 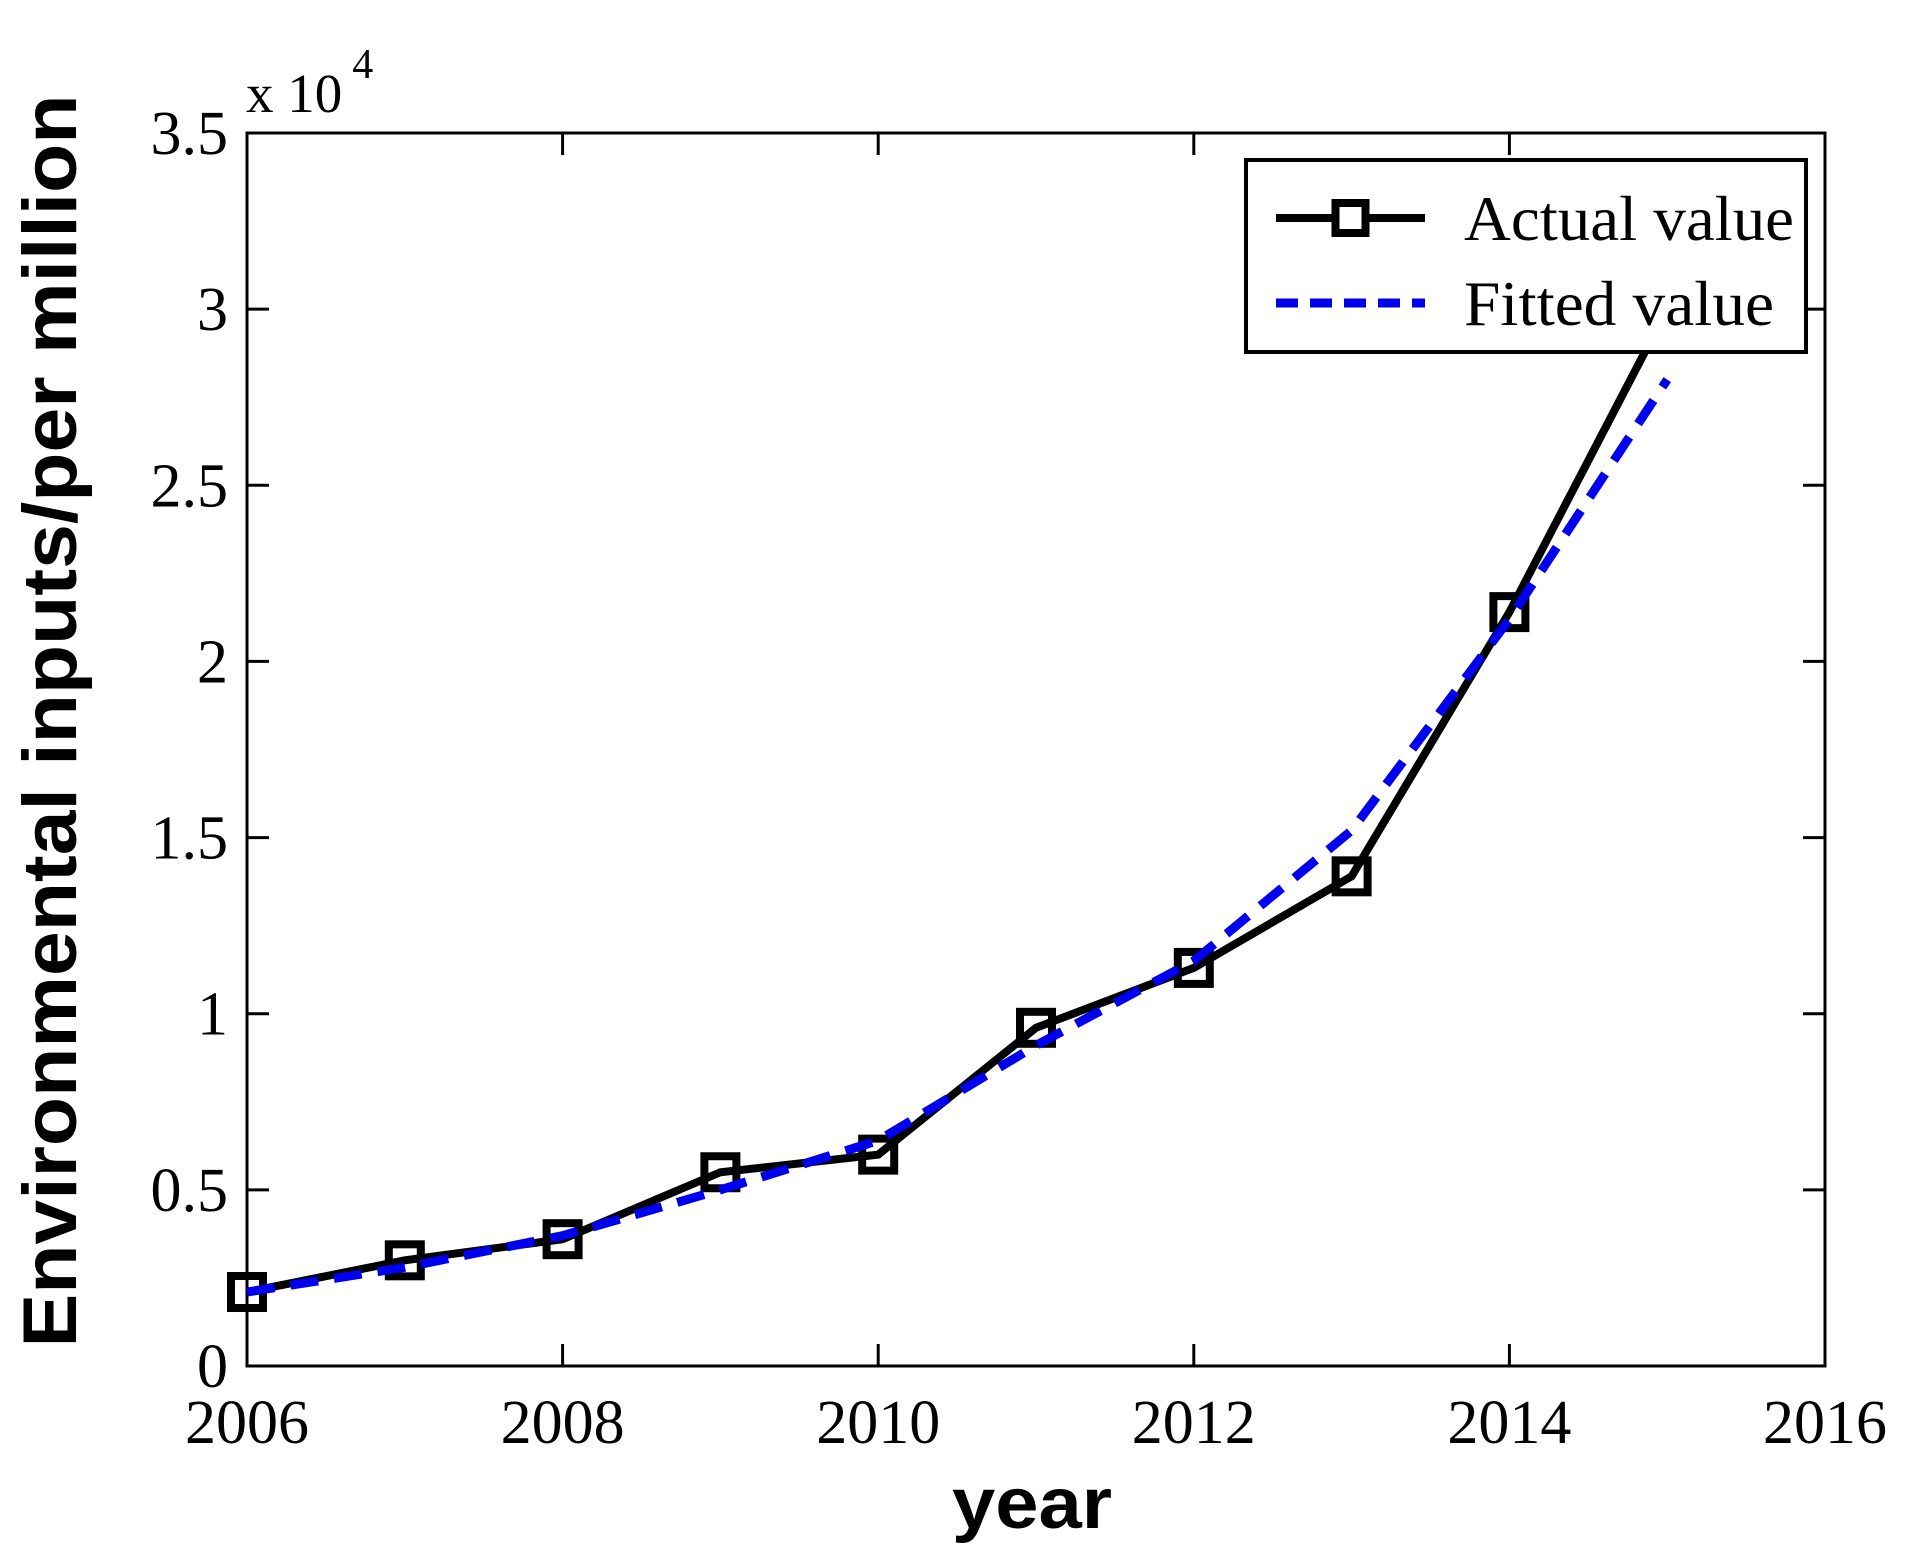 I want to click on legend-item-fitted-label: Fitted value, so click(x=1619, y=303).